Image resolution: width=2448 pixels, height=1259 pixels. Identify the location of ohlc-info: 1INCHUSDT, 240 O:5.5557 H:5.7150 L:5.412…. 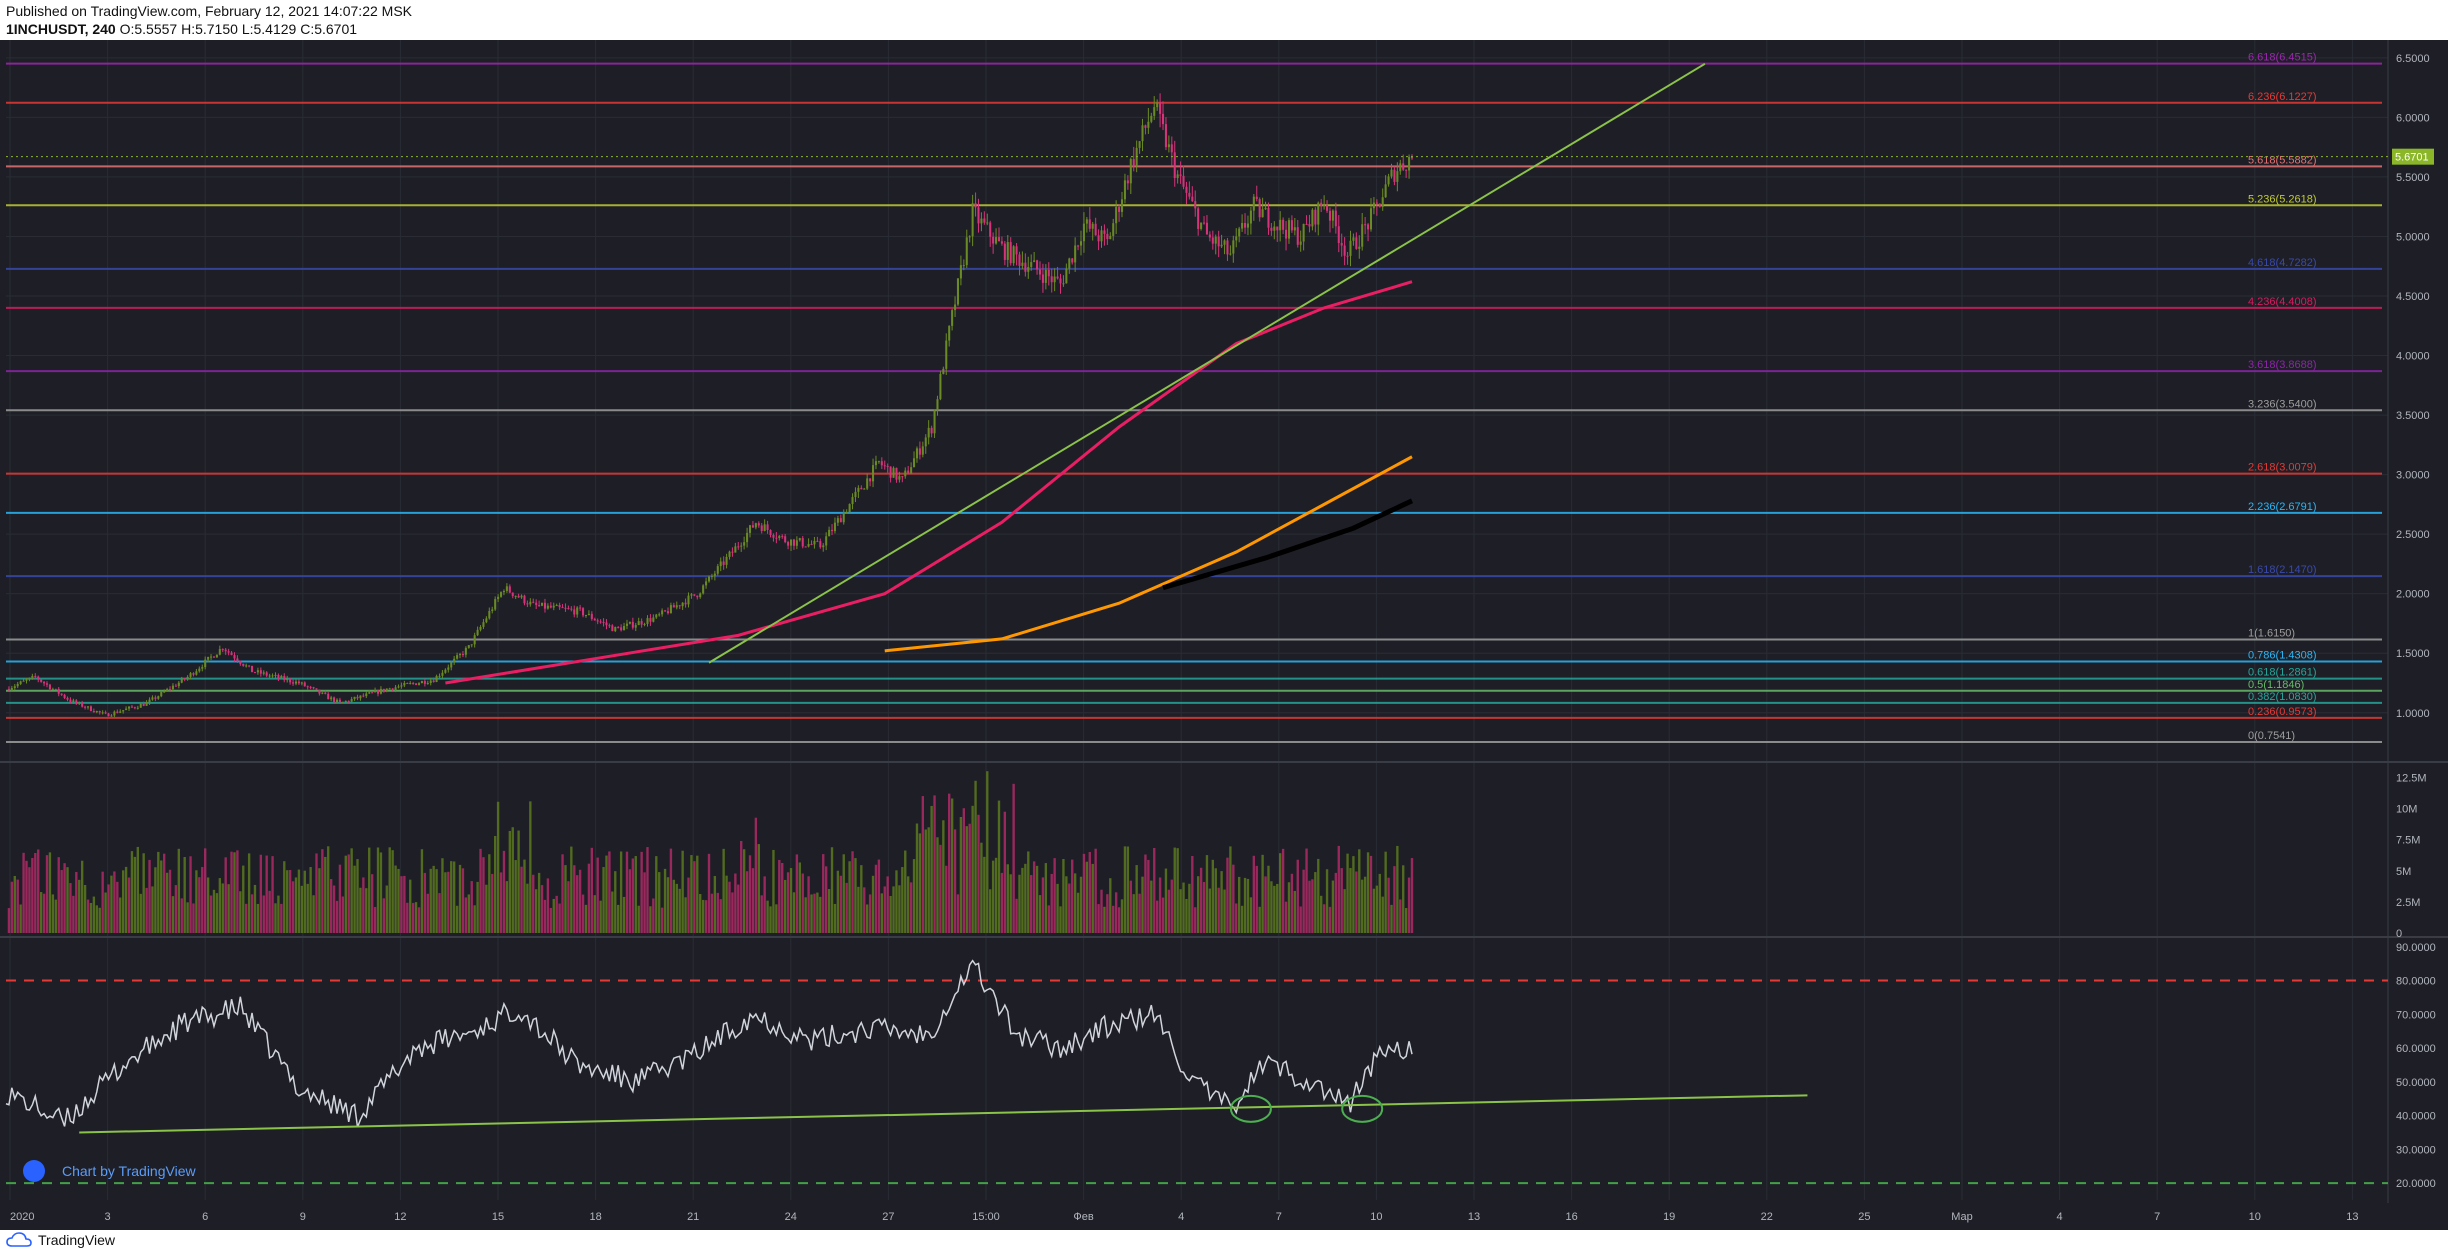
(209, 29).